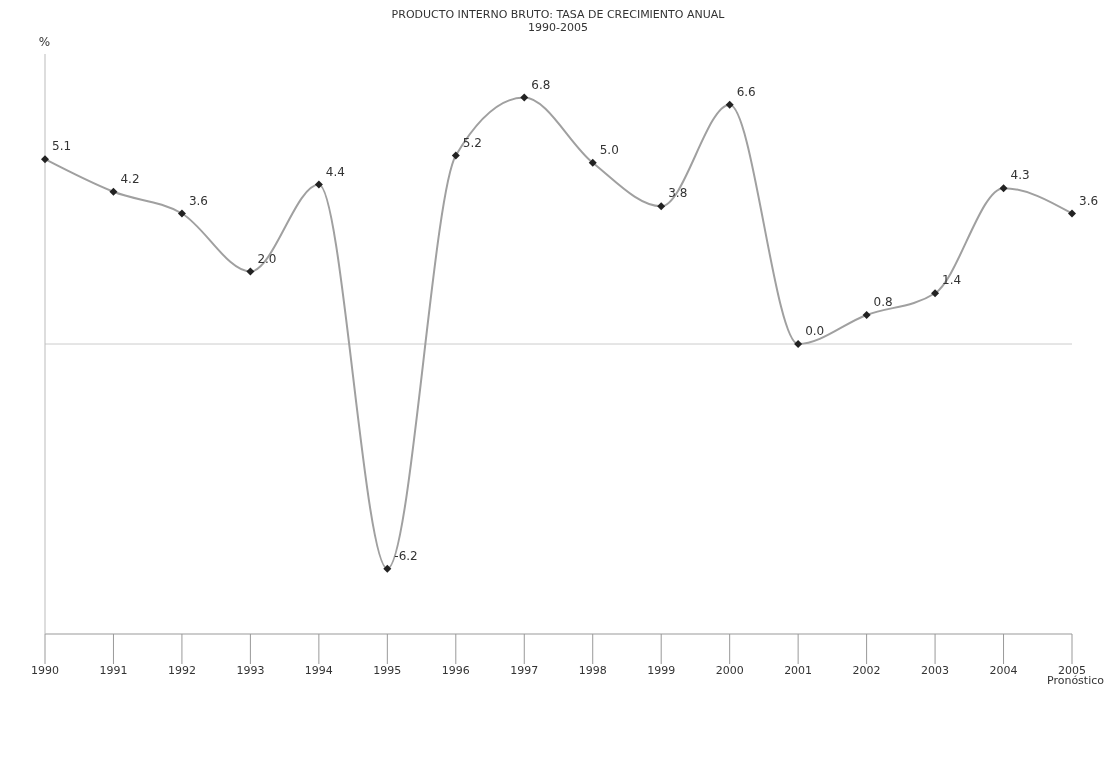 The height and width of the screenshot is (763, 1117). I want to click on x-tick-label: 1997, so click(524, 670).